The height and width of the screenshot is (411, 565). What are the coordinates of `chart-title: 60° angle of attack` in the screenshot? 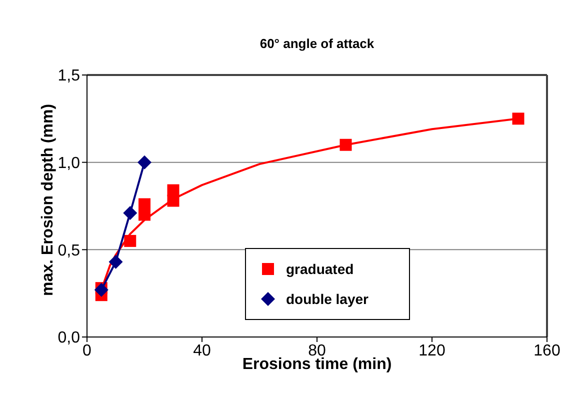 It's located at (317, 43).